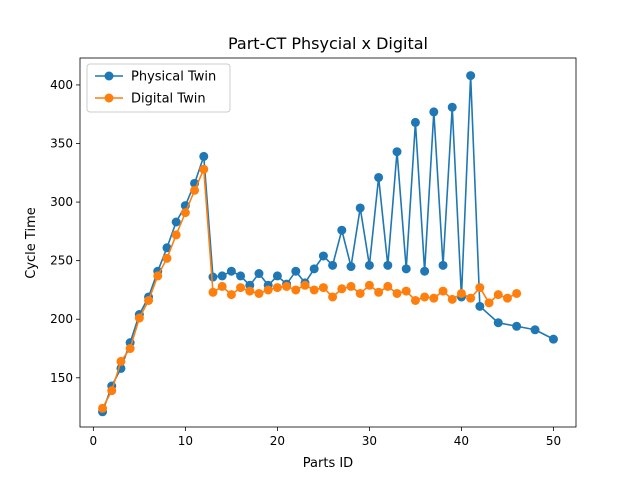  Describe the element at coordinates (553, 441) in the screenshot. I see `x-tick-label: 50` at that location.